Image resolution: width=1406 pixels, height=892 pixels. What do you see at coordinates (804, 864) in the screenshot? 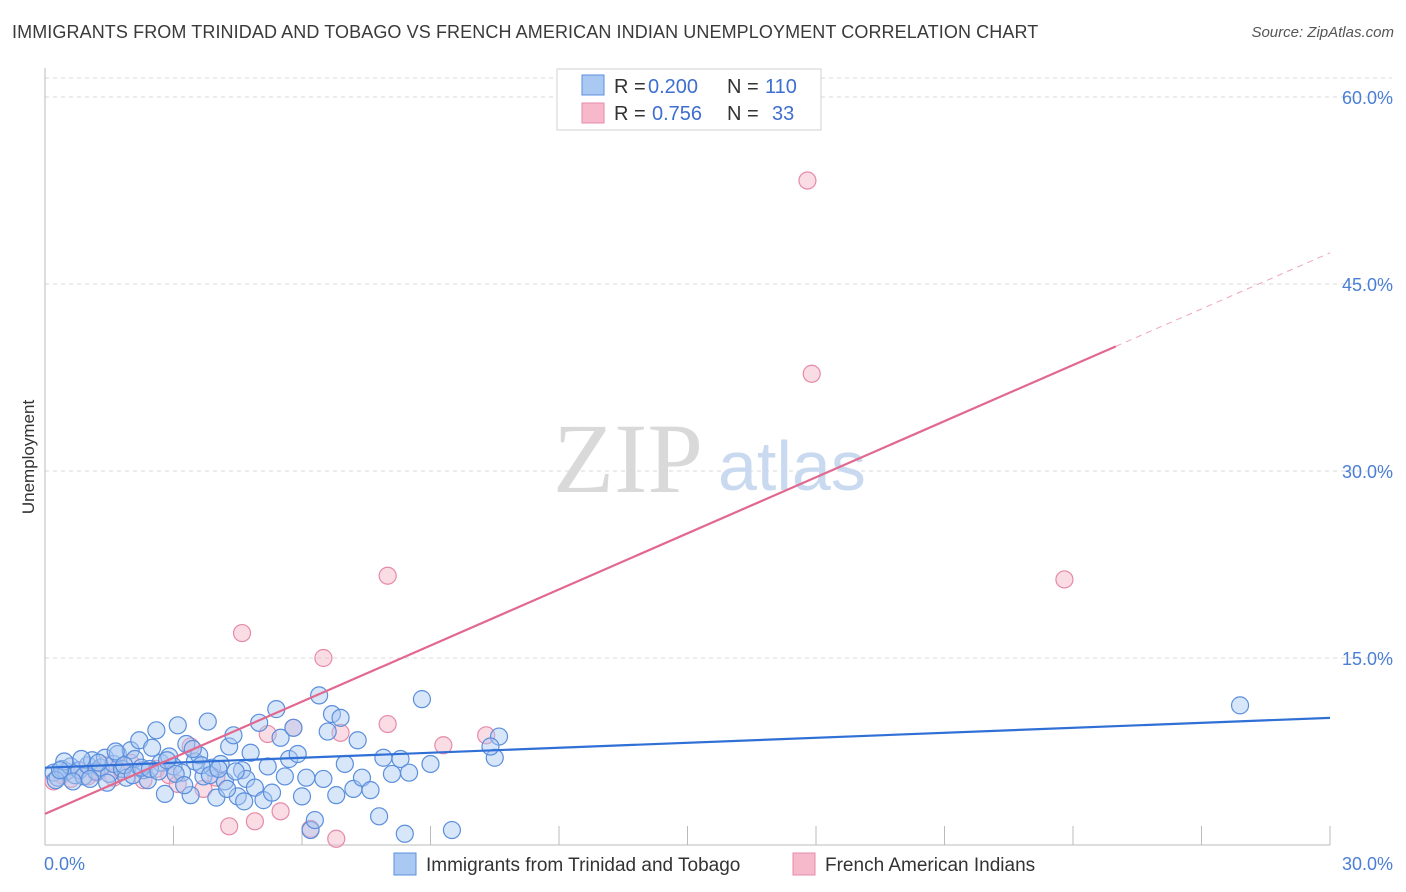
I see `legend-swatch-french-american-indian` at bounding box center [804, 864].